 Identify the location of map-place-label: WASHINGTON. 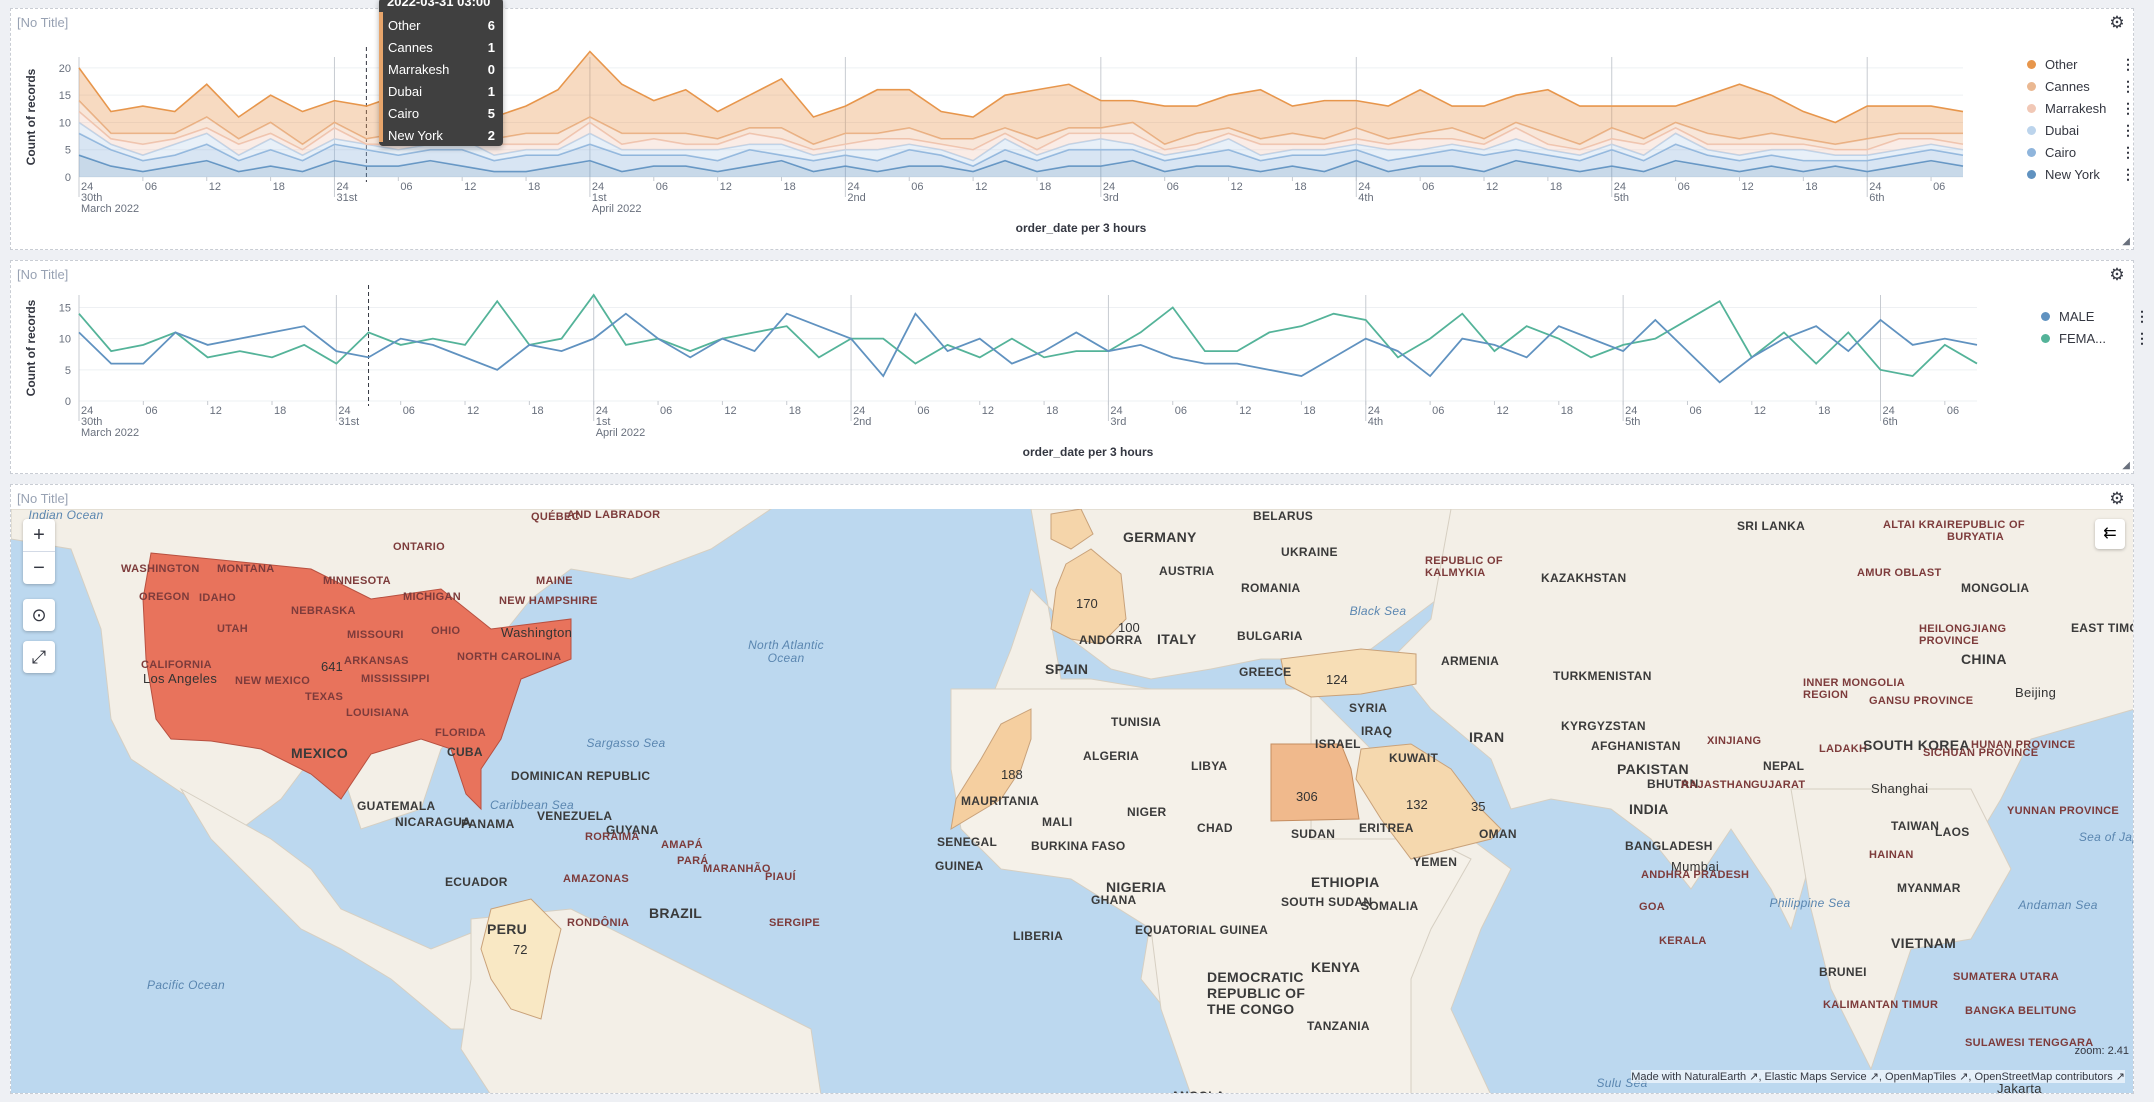
(160, 569).